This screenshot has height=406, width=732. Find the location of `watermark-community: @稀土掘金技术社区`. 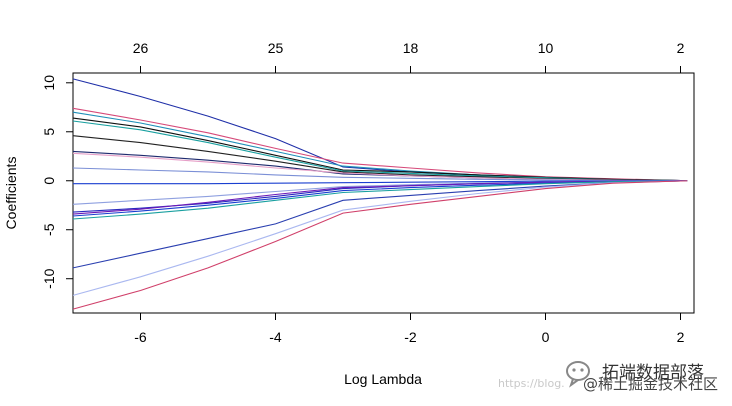

watermark-community: @稀土掘金技术社区 is located at coordinates (651, 384).